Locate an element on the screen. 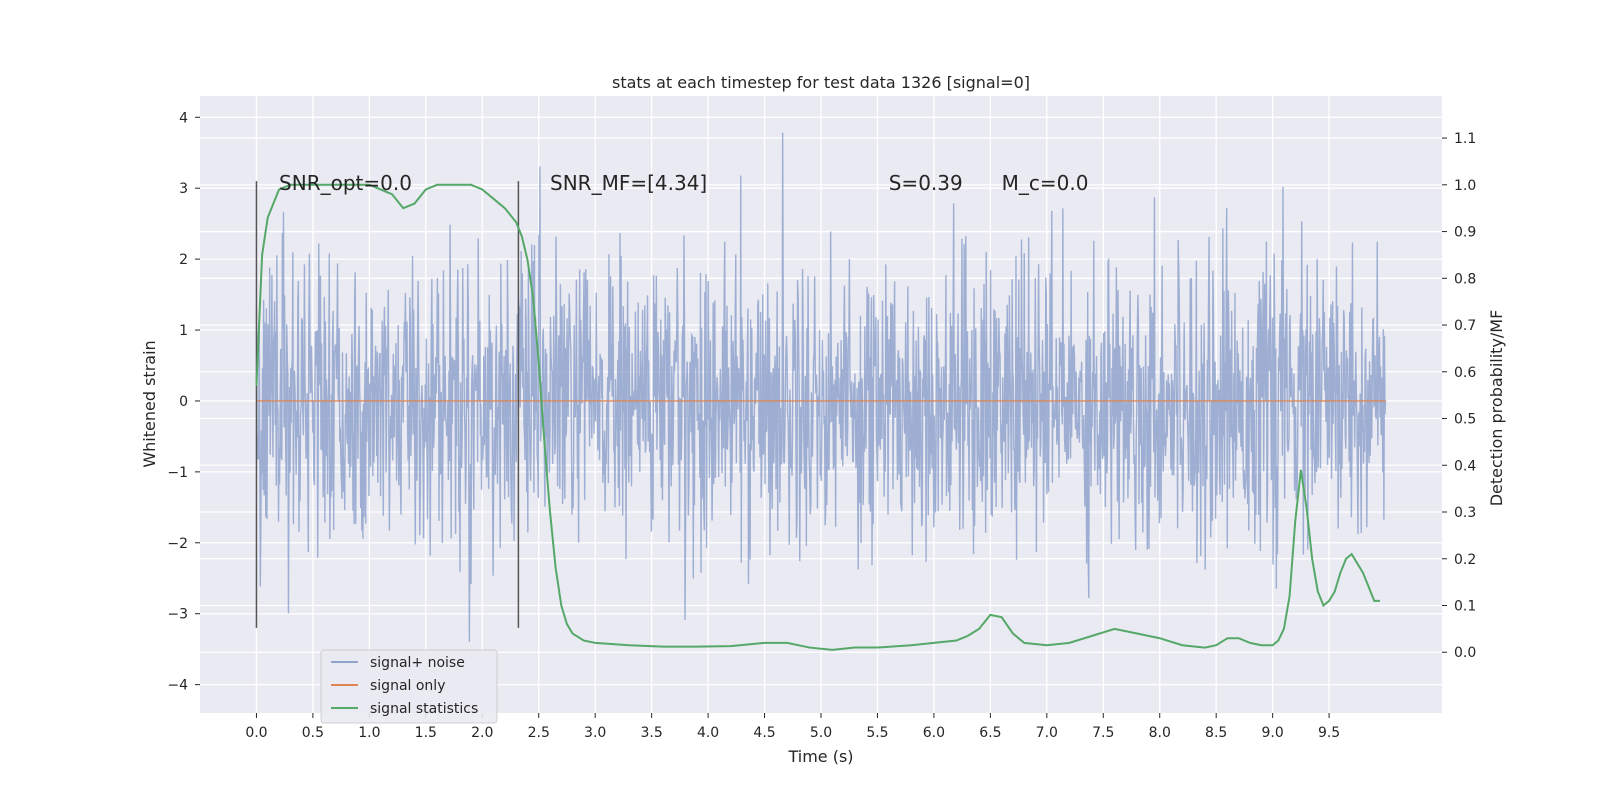 The height and width of the screenshot is (800, 1600). annotation: SNR_opt=0.0 is located at coordinates (345, 183).